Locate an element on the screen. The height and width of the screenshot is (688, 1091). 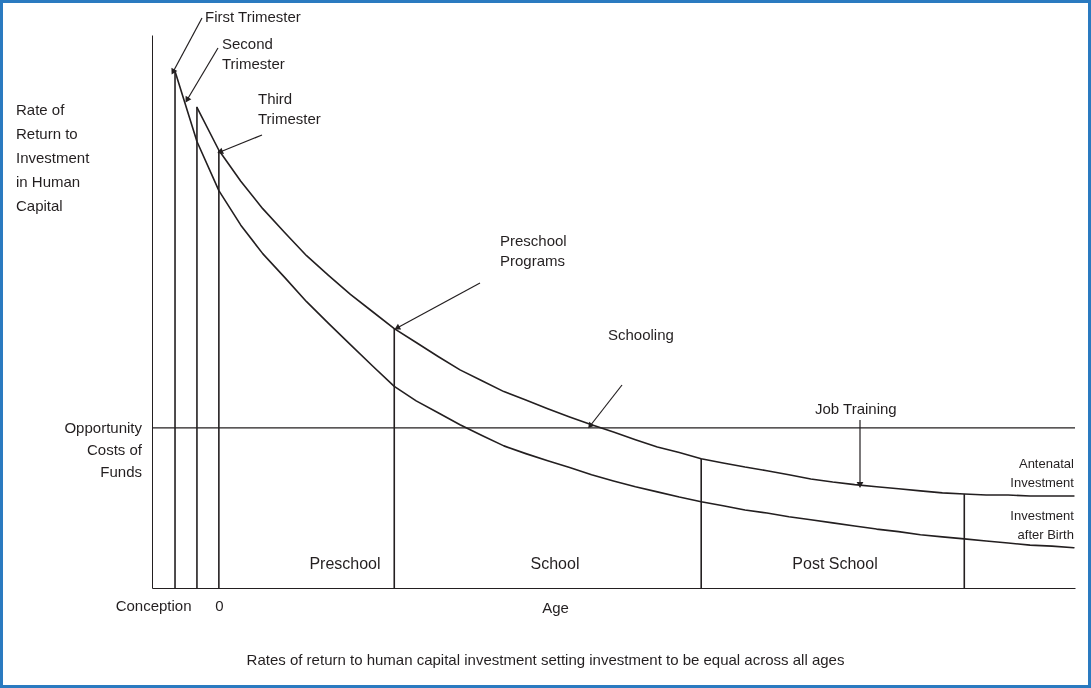
annotation: Preschool Programs is located at coordinates (533, 250).